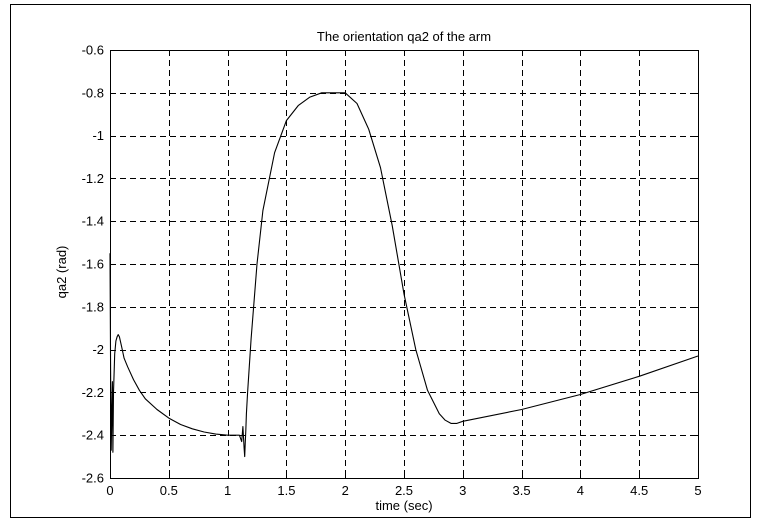 Image resolution: width=761 pixels, height=522 pixels. What do you see at coordinates (98, 135) in the screenshot?
I see `y-tick-label: -1` at bounding box center [98, 135].